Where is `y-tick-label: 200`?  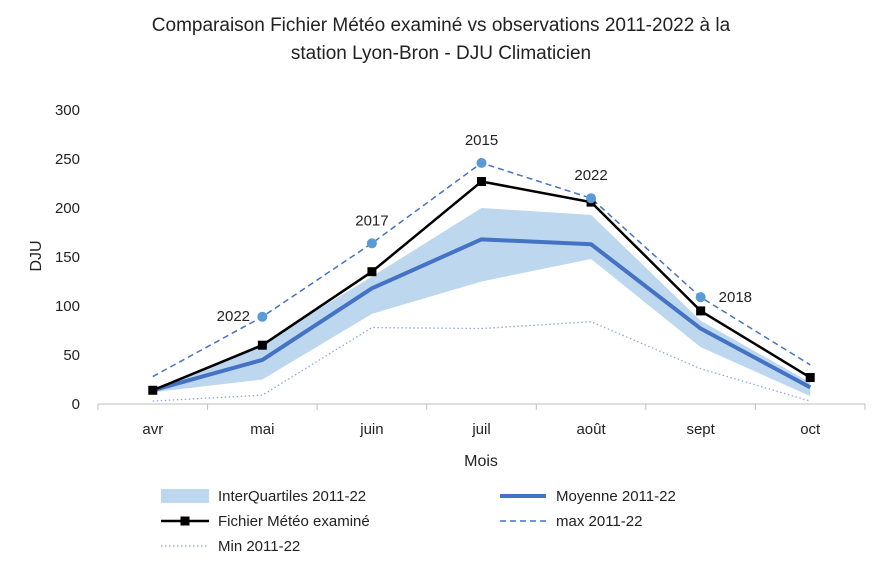 y-tick-label: 200 is located at coordinates (67, 208).